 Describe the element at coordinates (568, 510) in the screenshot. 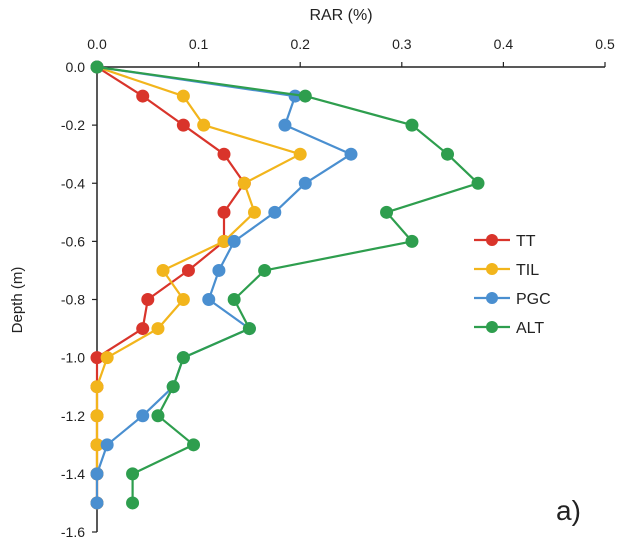

I see `panel-label: a)` at that location.